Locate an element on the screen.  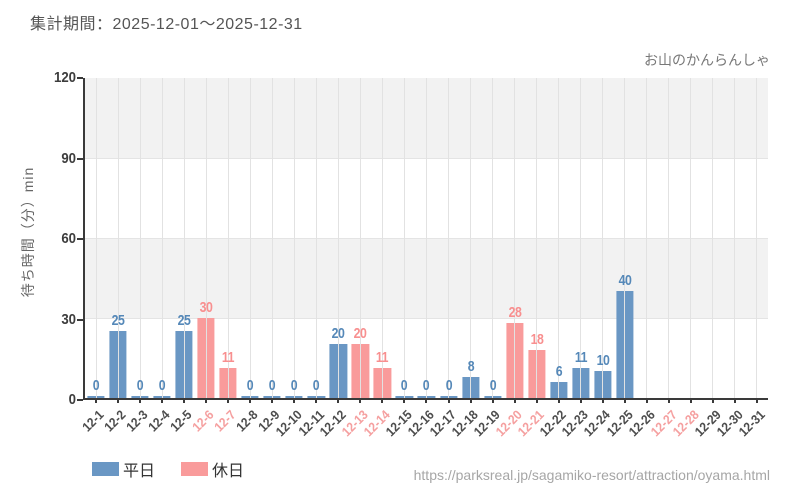
legend: 平日 休日 is located at coordinates (168, 469).